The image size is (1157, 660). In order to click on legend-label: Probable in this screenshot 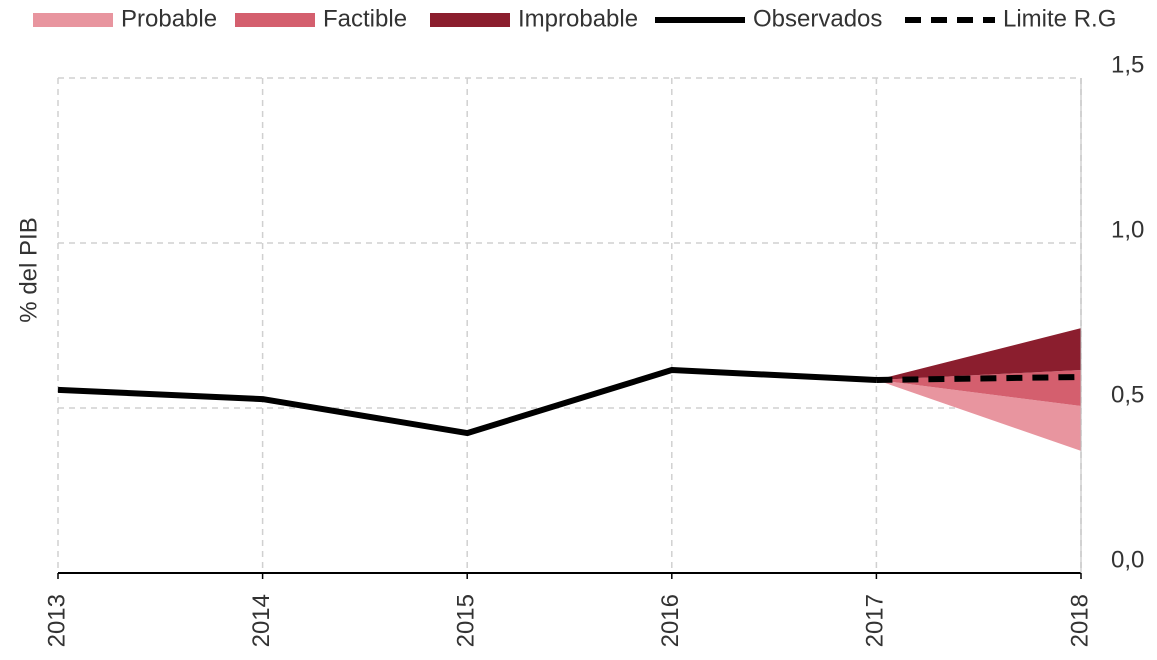, I will do `click(169, 18)`.